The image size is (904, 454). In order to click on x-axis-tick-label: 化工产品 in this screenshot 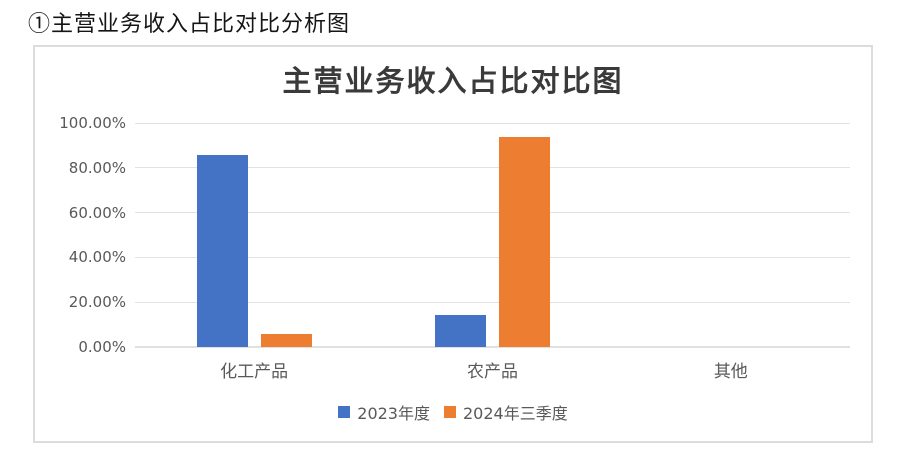, I will do `click(254, 372)`.